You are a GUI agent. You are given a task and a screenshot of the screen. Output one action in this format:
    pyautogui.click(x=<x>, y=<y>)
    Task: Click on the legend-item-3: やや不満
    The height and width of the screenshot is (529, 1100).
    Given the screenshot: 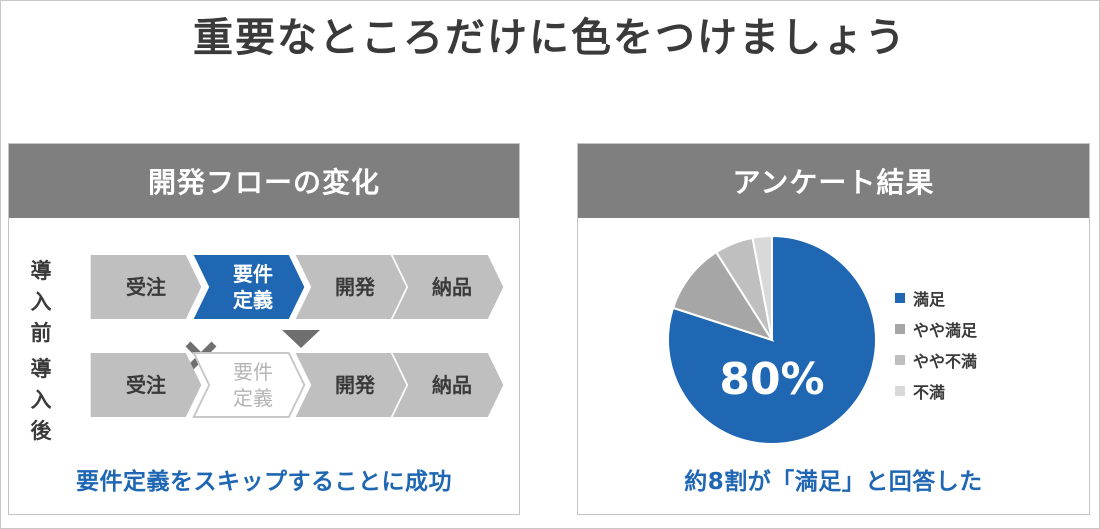 What is the action you would take?
    pyautogui.click(x=936, y=359)
    